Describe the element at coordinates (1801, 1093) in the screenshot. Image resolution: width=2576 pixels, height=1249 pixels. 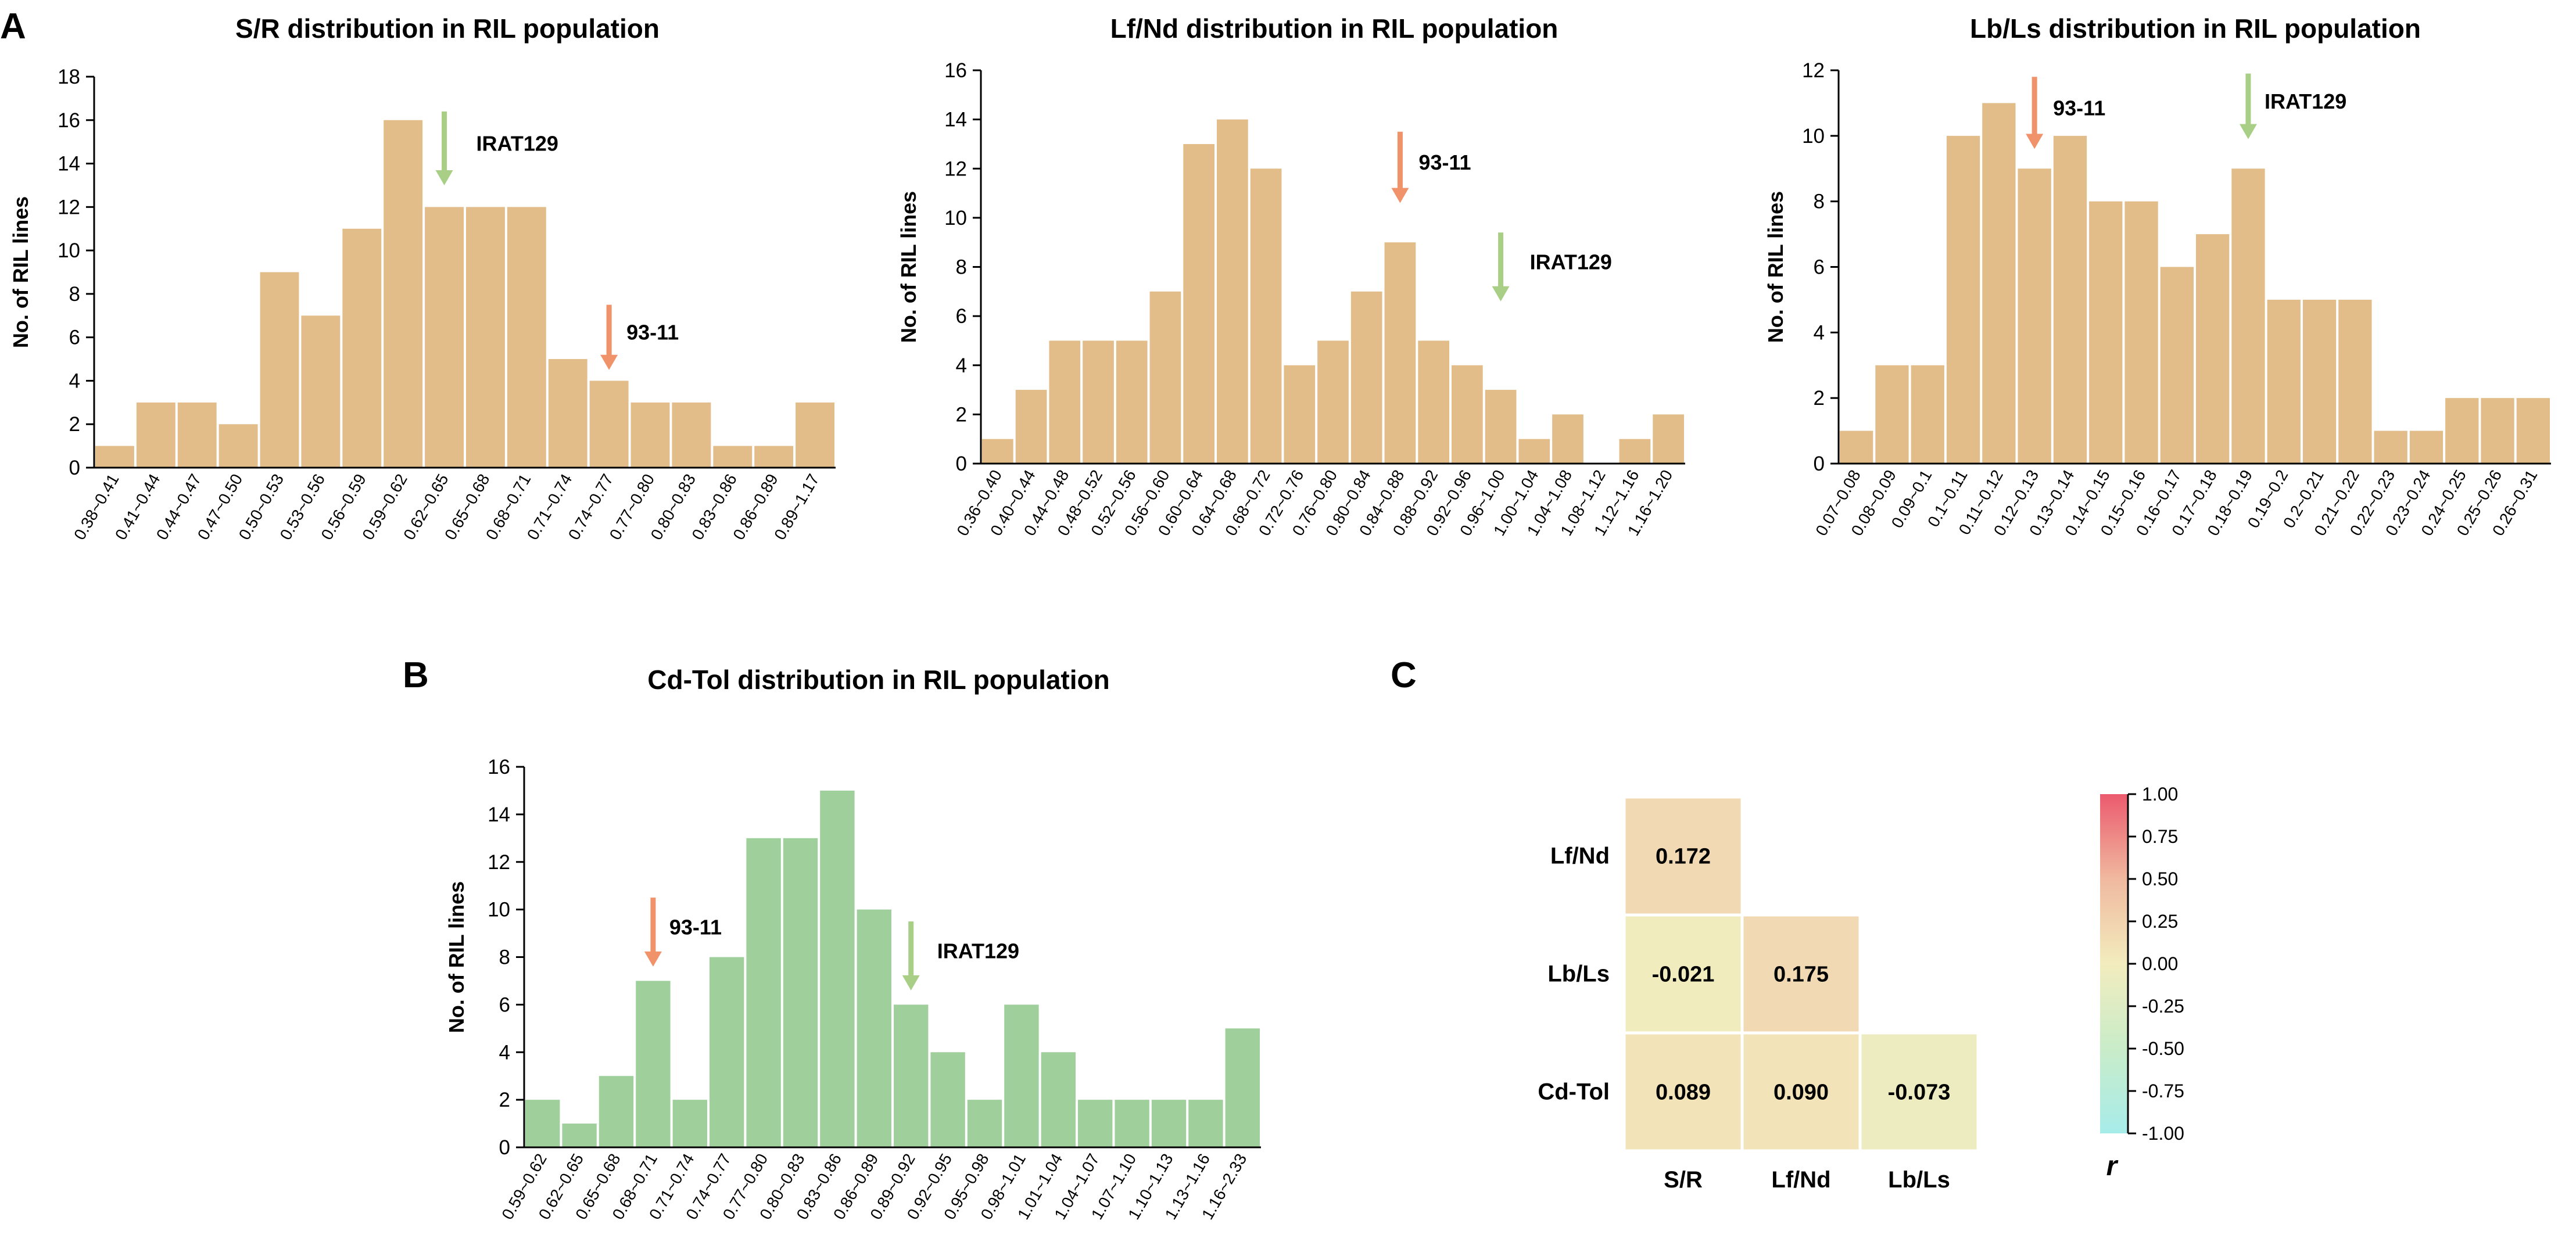
I see `heatmap-value: 0.090` at that location.